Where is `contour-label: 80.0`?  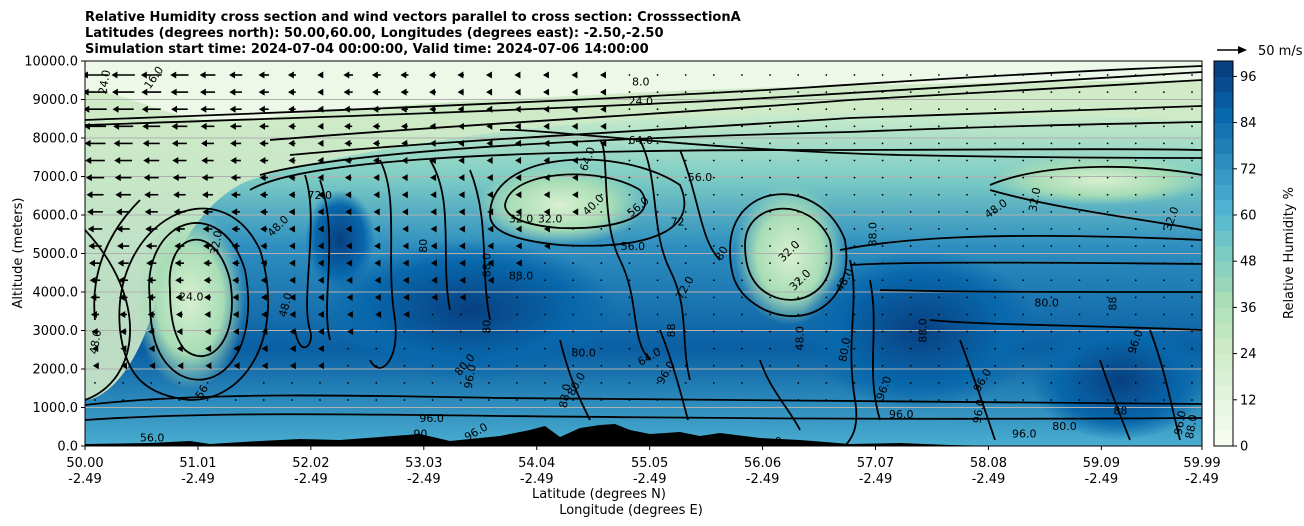
contour-label: 80.0 is located at coordinates (844, 349).